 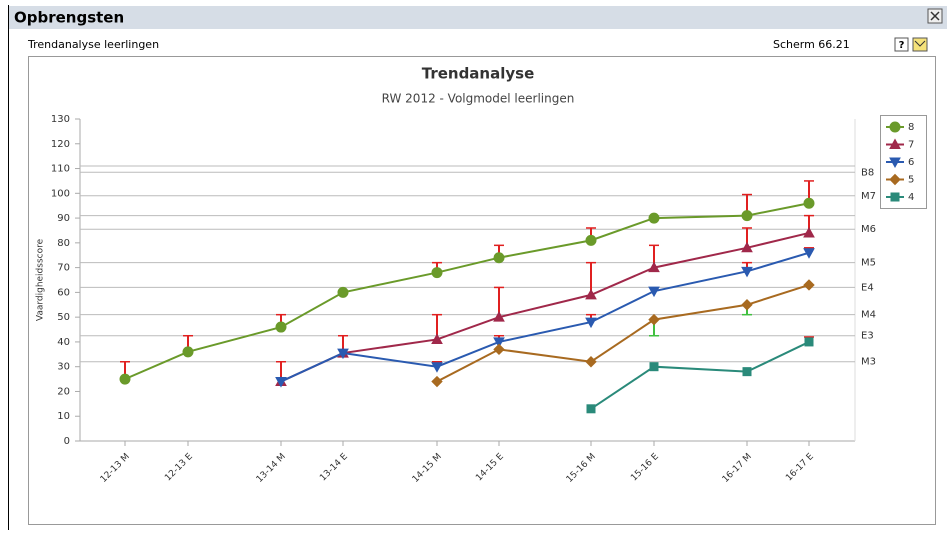 I want to click on help-button, so click(x=901, y=44).